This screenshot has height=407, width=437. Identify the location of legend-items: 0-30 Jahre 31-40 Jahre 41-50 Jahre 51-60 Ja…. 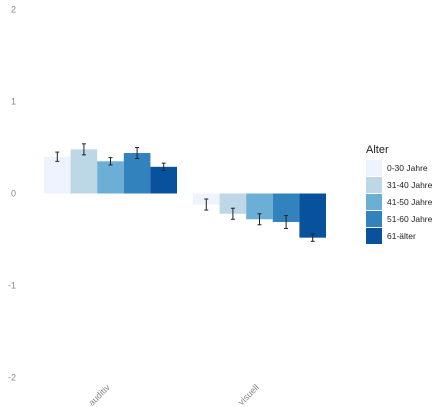
(399, 202).